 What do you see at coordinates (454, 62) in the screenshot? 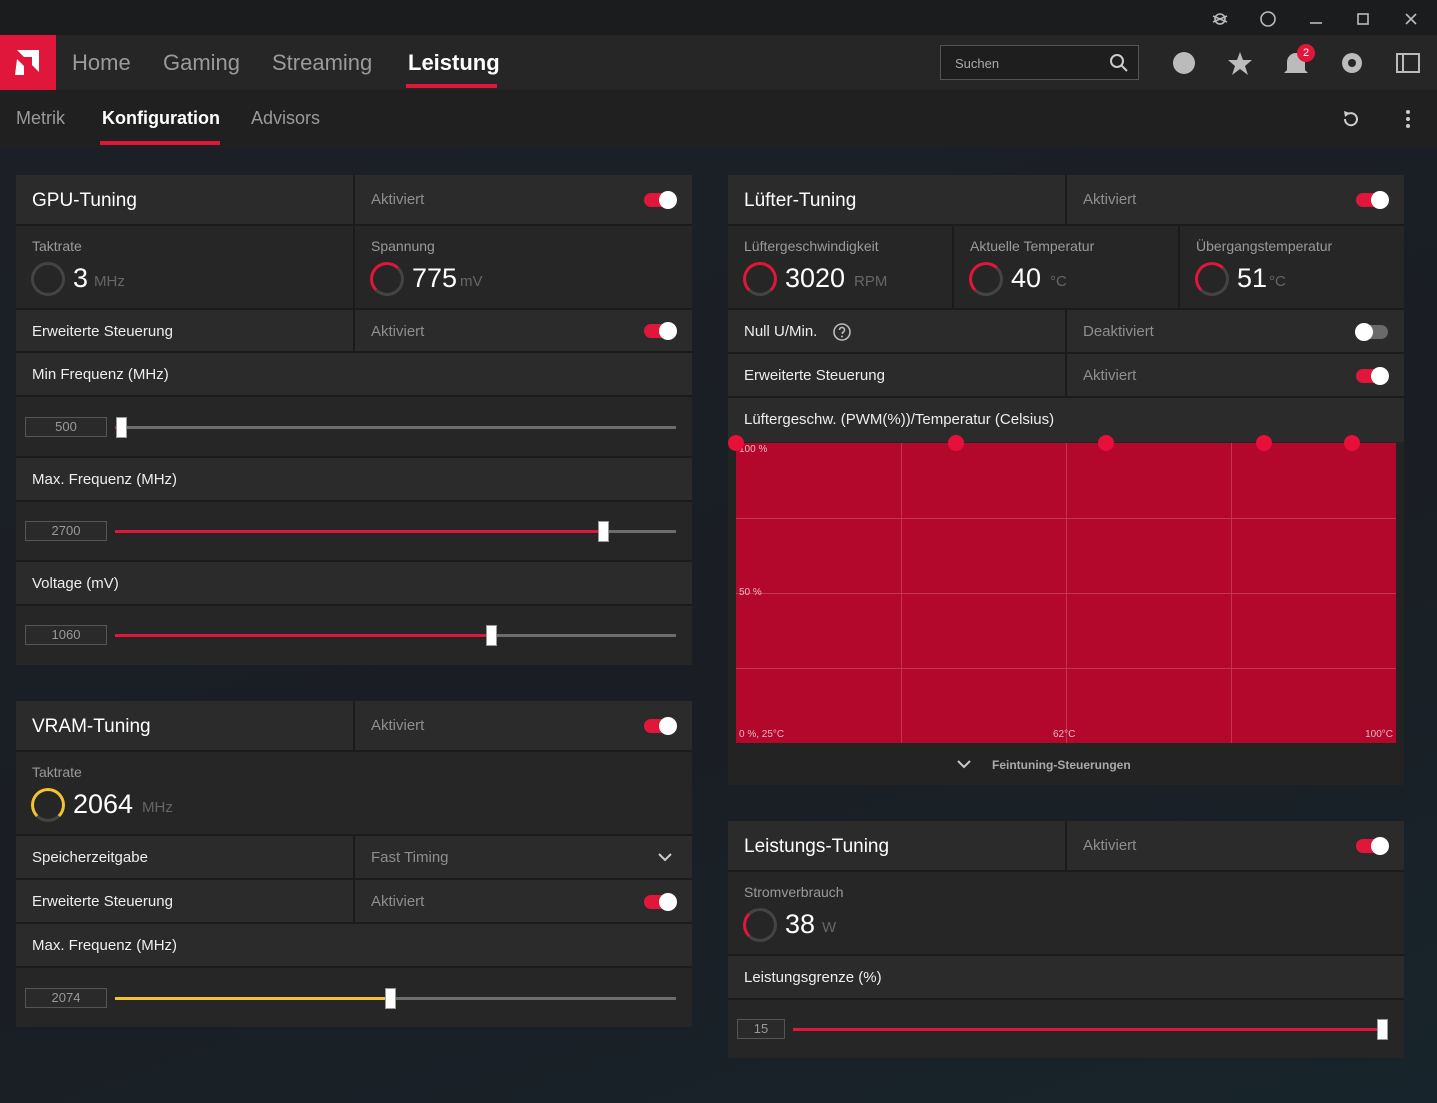
I see `nav-tab: Leistung` at bounding box center [454, 62].